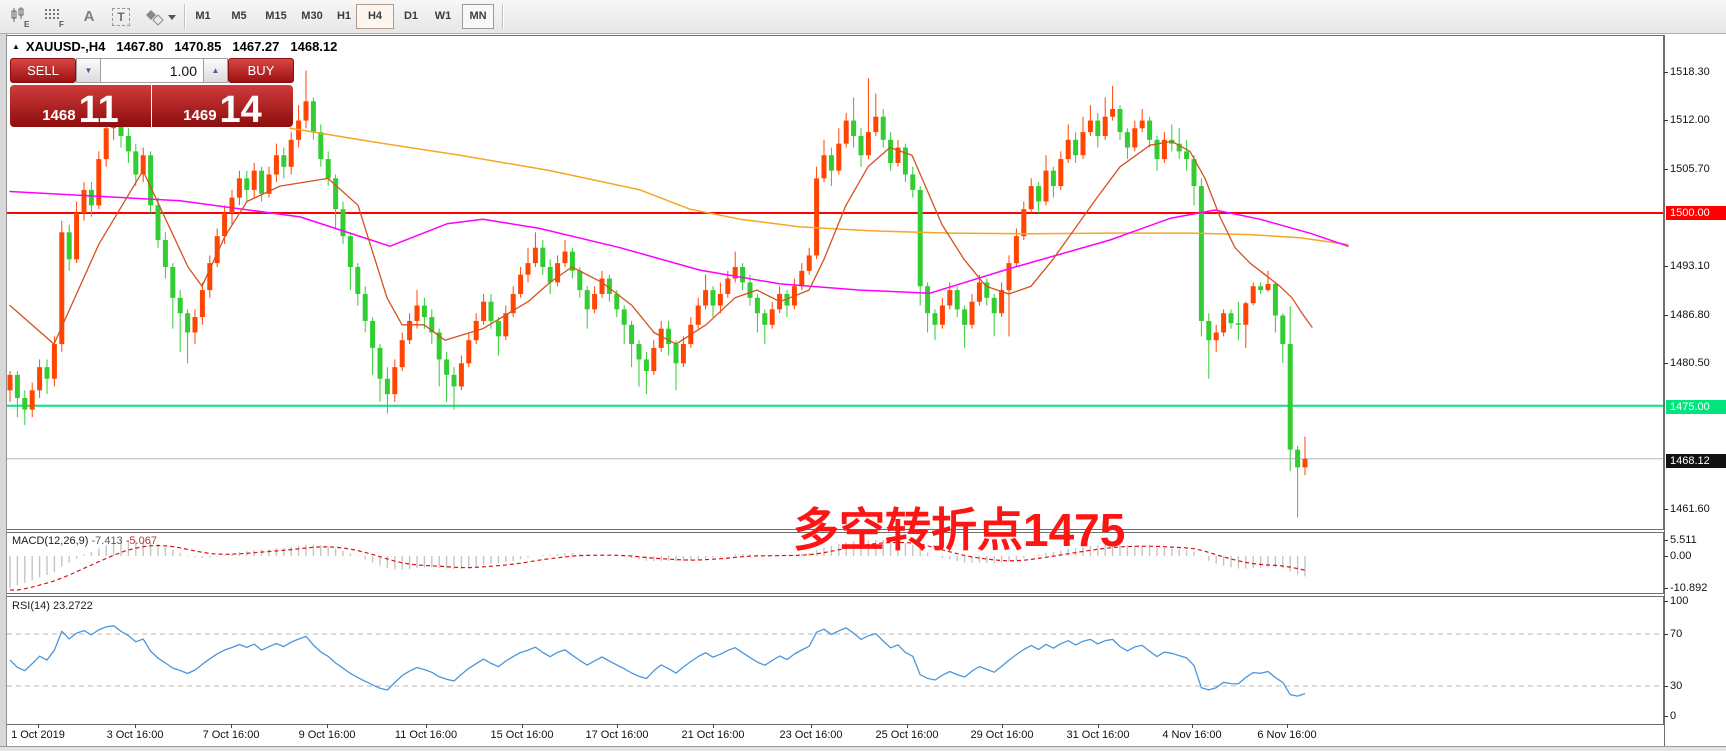 Image resolution: width=1726 pixels, height=751 pixels. Describe the element at coordinates (1690, 72) in the screenshot. I see `price-axis-label: 1518.30` at that location.